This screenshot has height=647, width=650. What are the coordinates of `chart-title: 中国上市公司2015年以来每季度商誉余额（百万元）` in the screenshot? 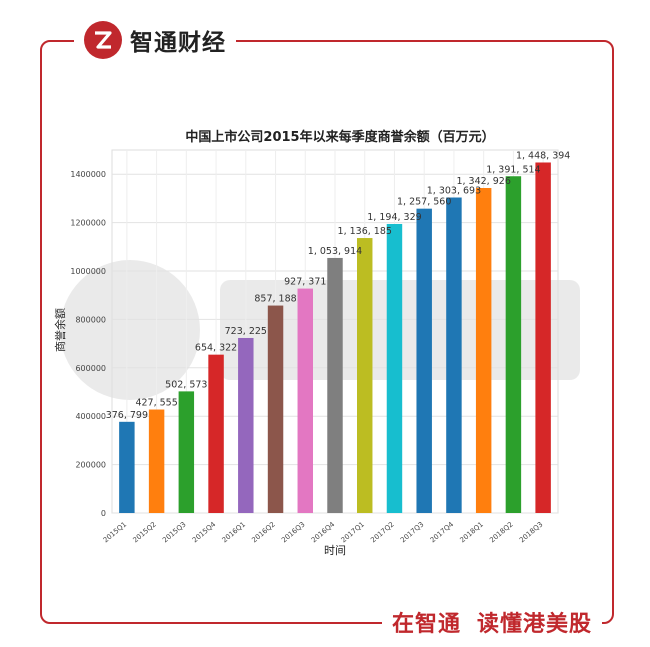 It's located at (339, 137).